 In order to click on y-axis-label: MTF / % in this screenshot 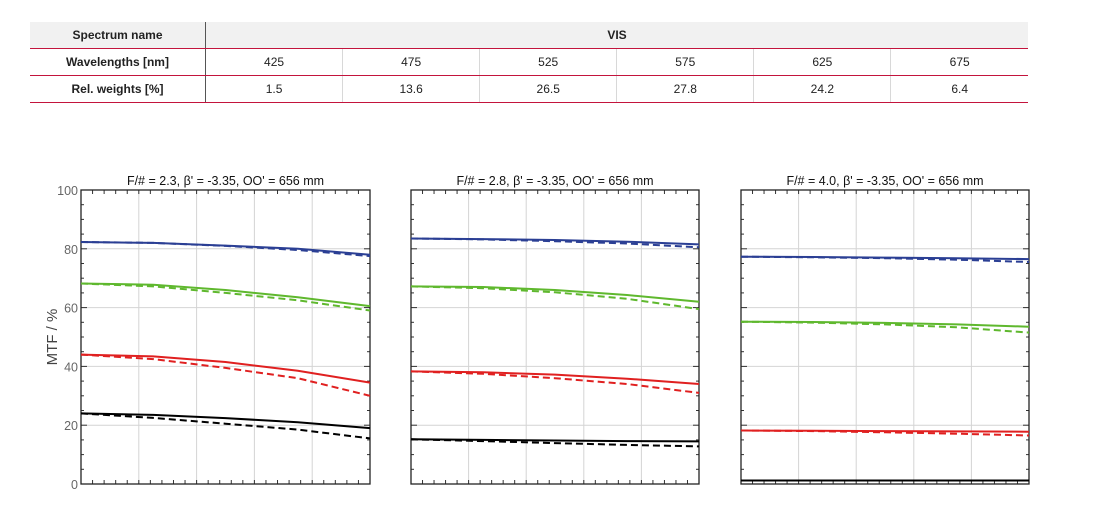, I will do `click(52, 337)`.